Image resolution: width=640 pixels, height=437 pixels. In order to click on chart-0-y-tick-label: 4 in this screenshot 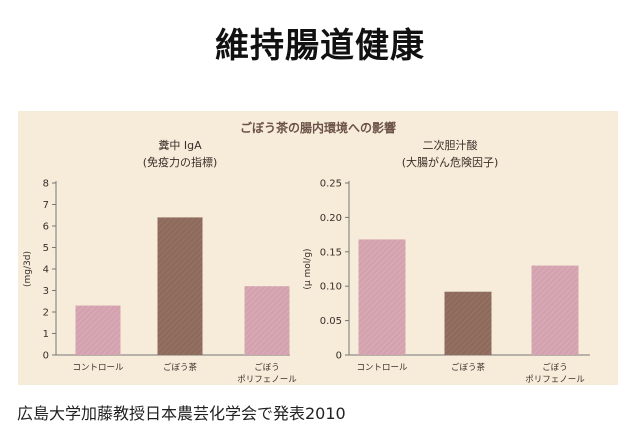, I will do `click(46, 270)`.